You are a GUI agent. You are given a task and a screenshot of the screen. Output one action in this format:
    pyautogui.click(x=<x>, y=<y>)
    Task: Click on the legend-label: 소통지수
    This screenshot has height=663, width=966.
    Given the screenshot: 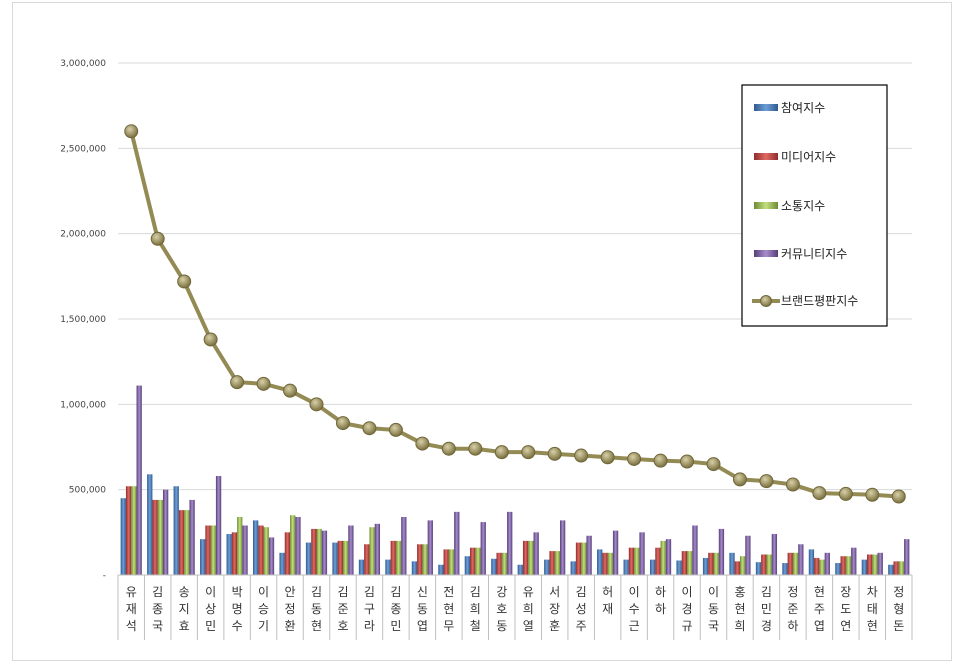 What is the action you would take?
    pyautogui.click(x=803, y=206)
    